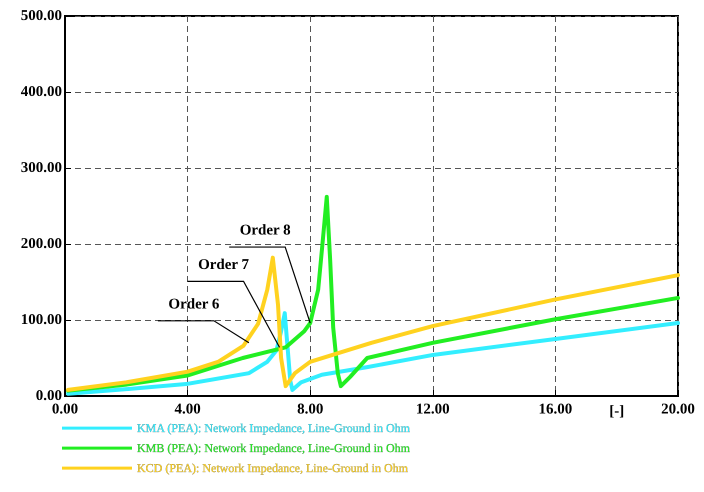 The height and width of the screenshot is (492, 704). I want to click on y-tick-label: 400.00, so click(41, 92).